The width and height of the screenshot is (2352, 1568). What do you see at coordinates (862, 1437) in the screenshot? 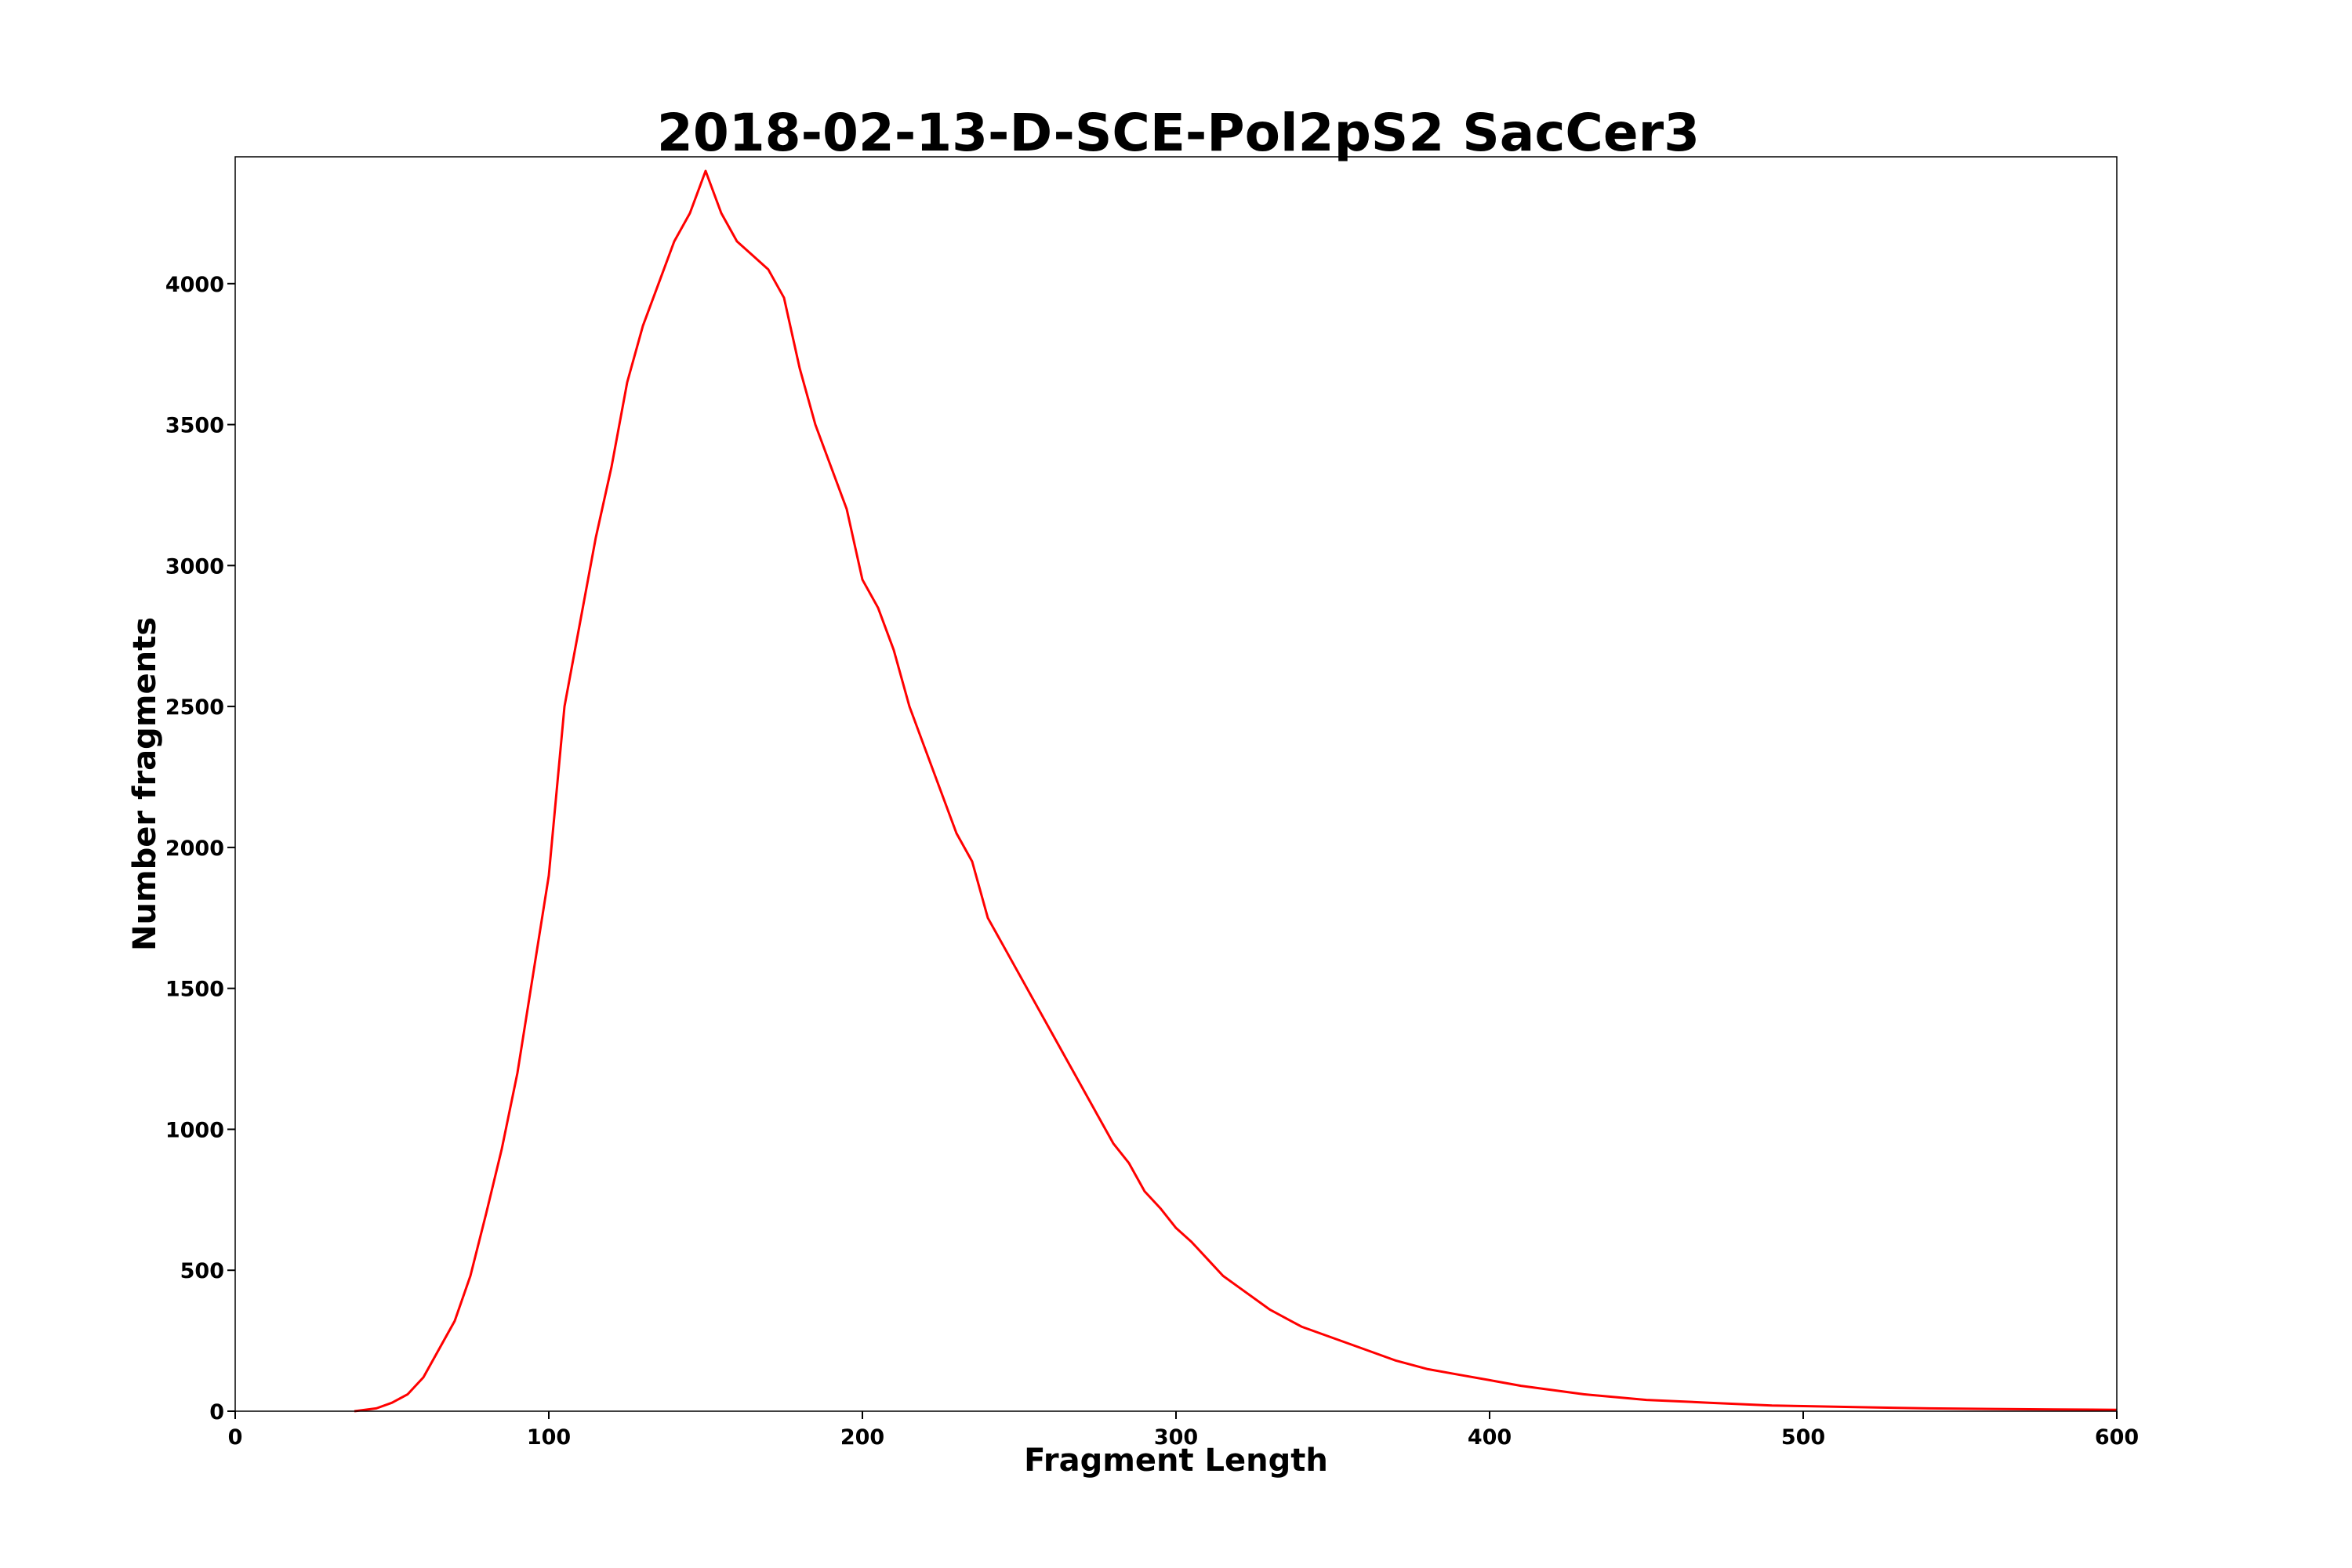
I see `x-tick-label: 200` at bounding box center [862, 1437].